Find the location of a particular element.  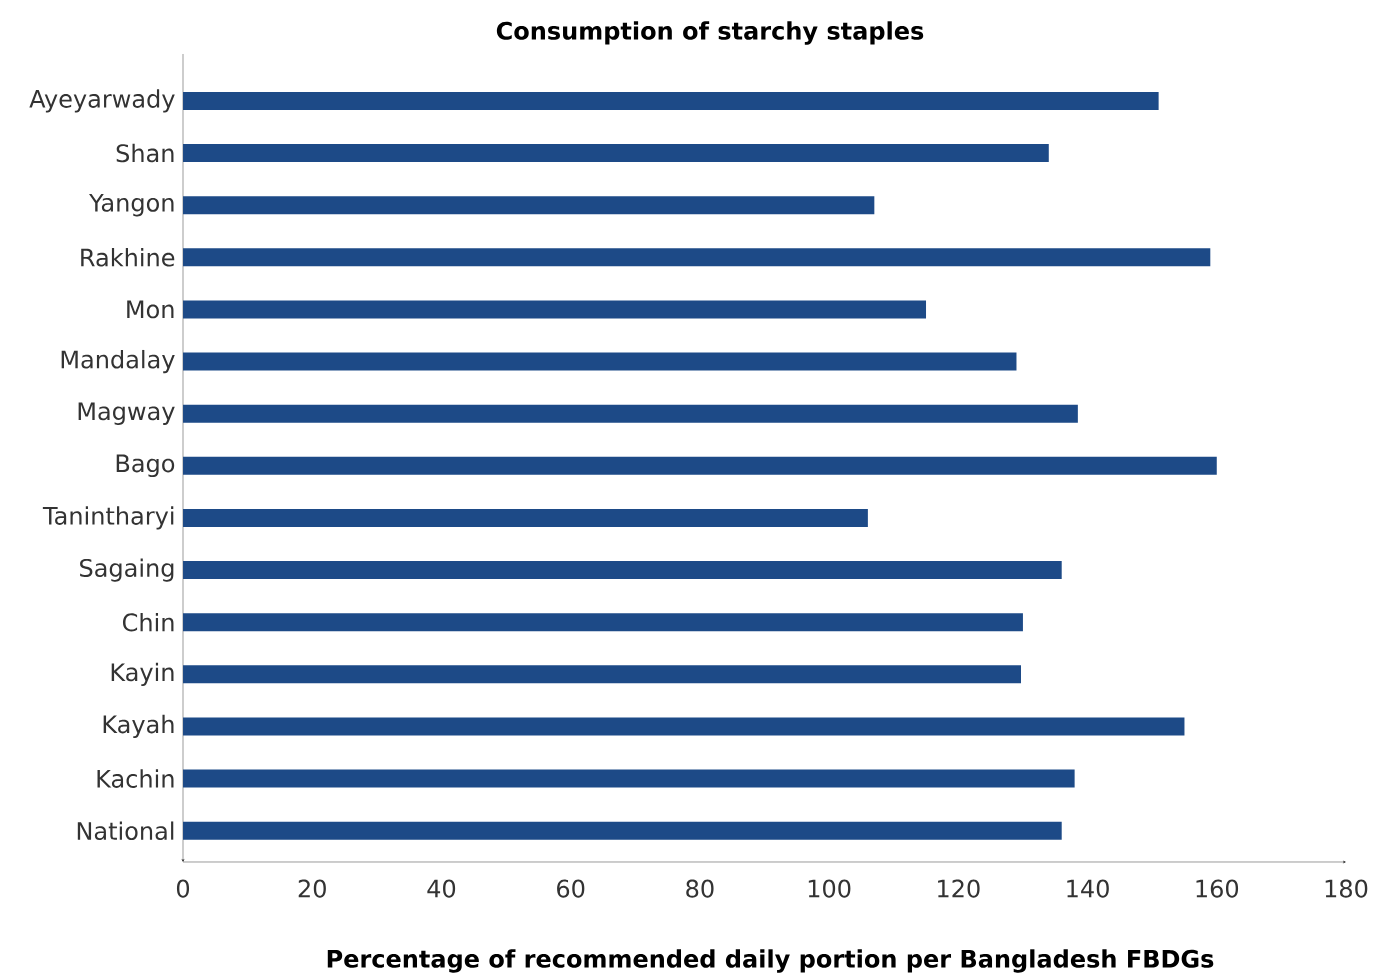

y-tick-label: Tanintharyi is located at coordinates (108, 518).